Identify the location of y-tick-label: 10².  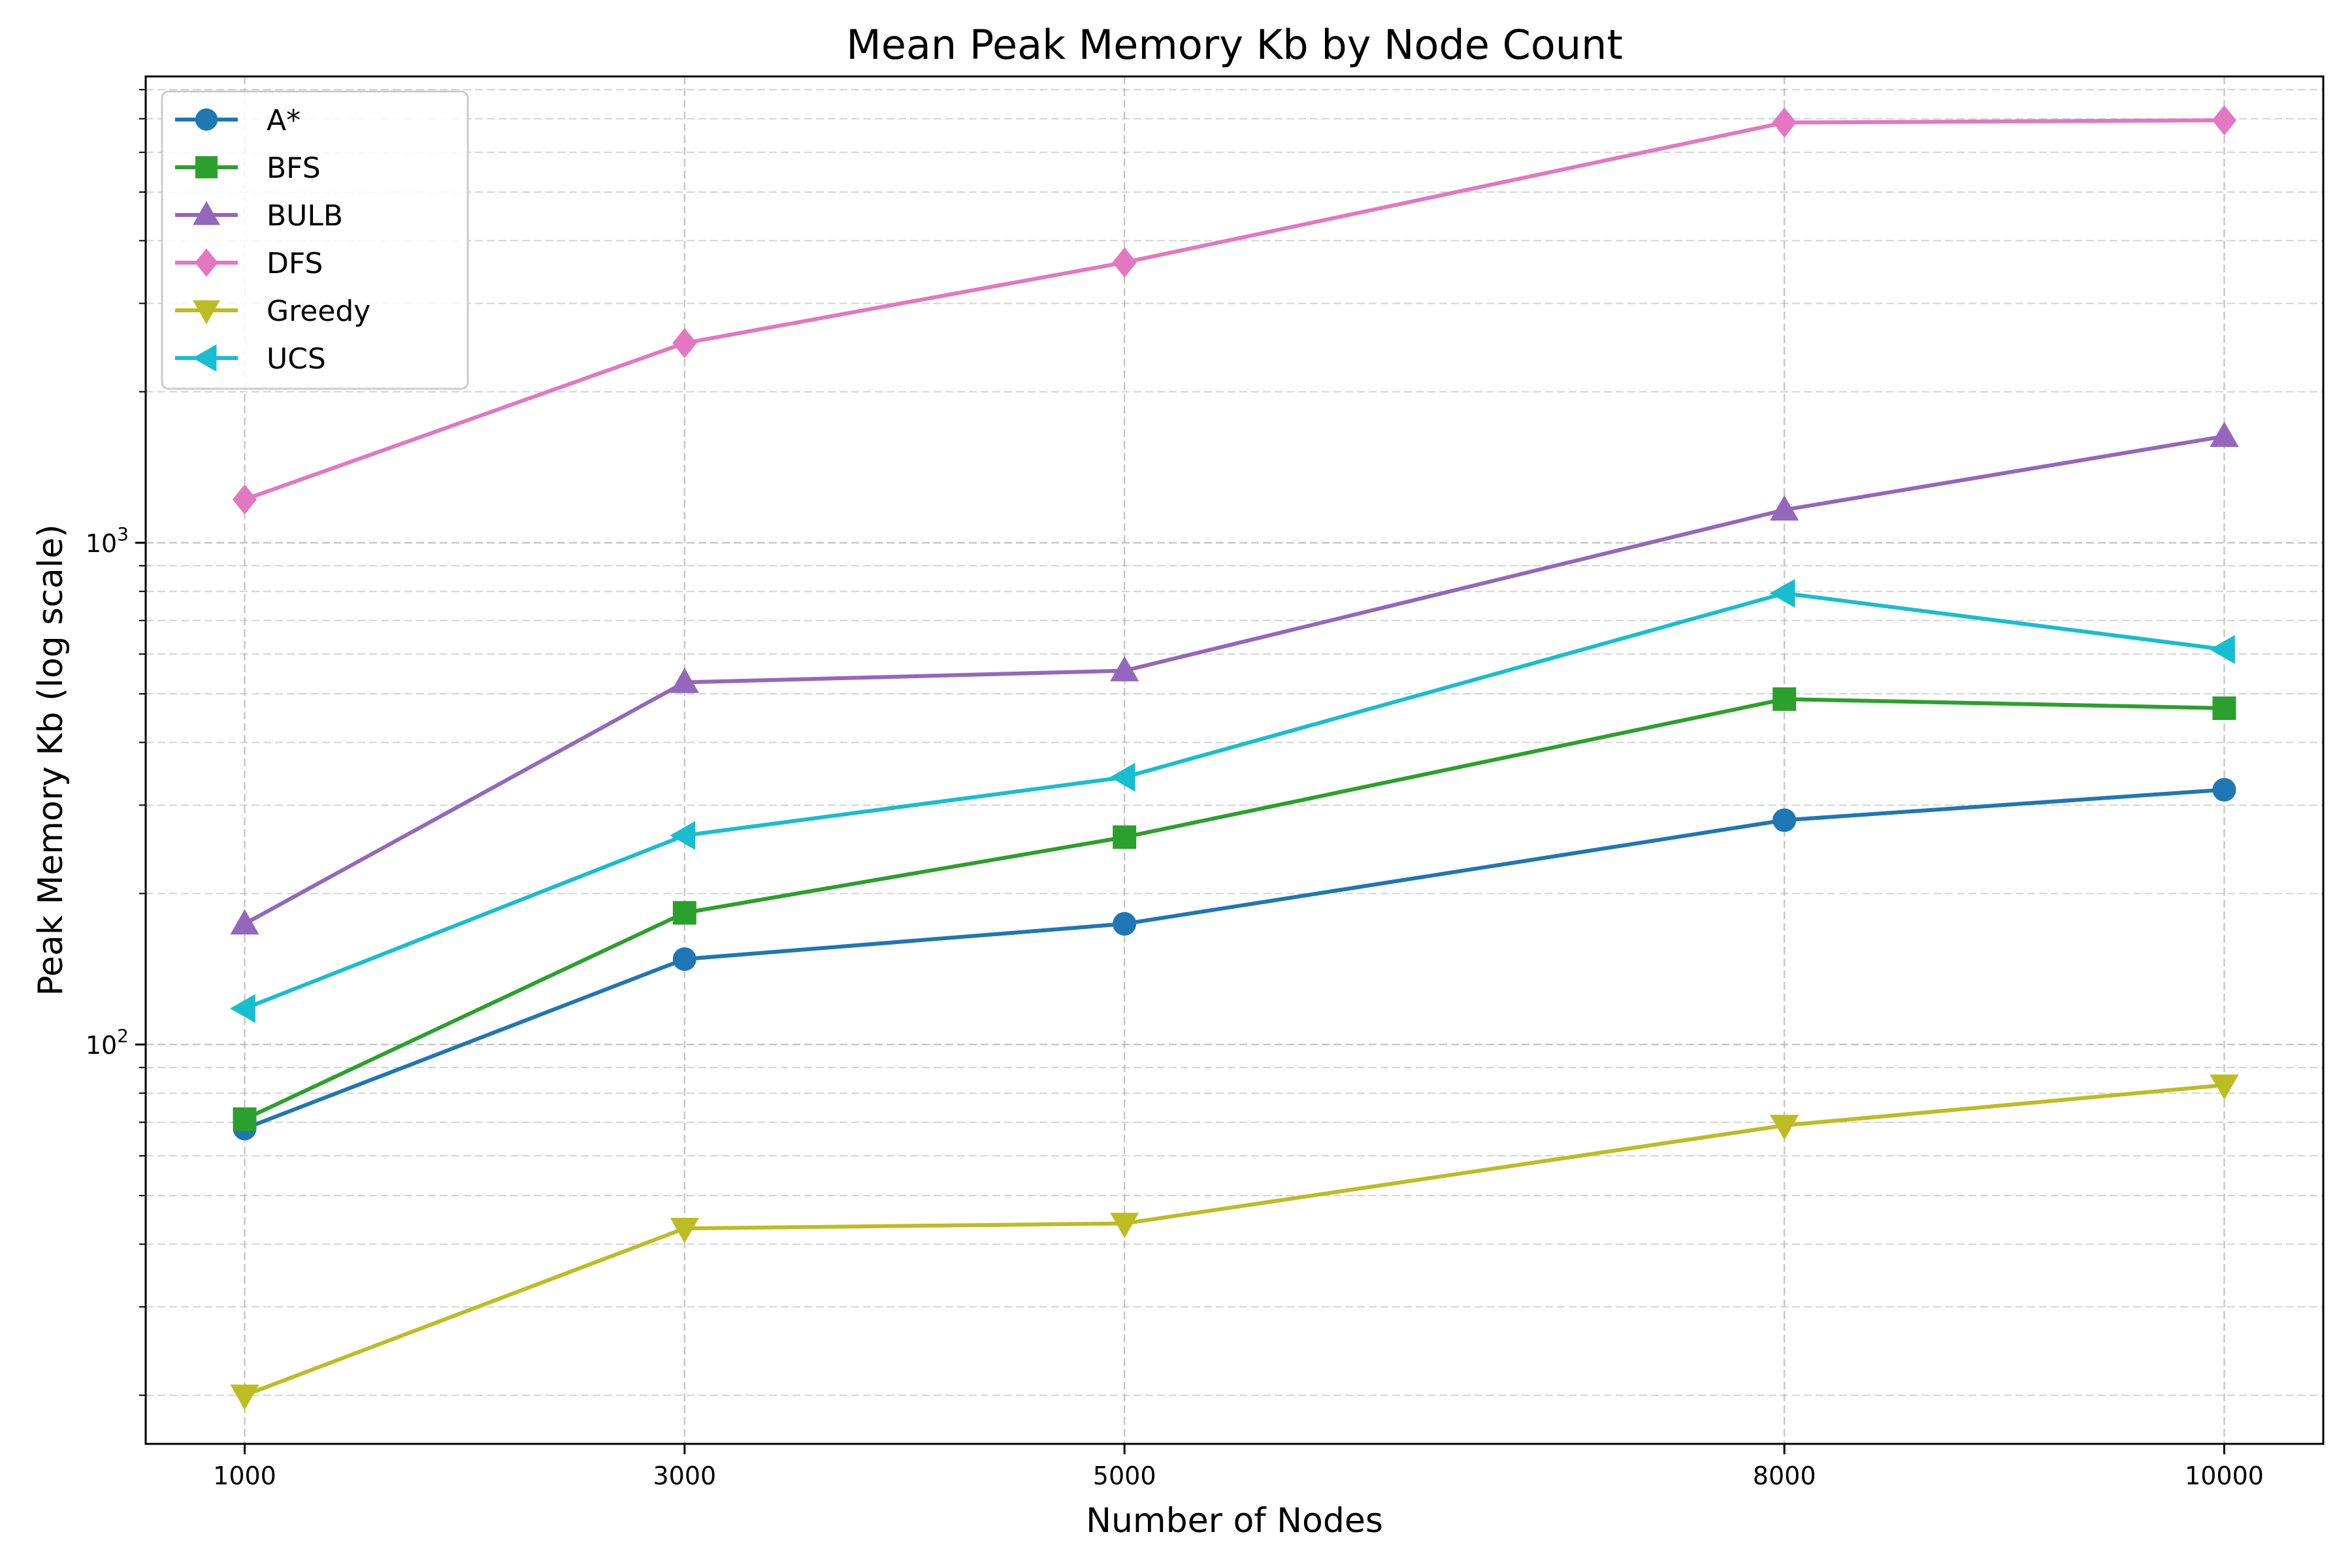
(107, 1042).